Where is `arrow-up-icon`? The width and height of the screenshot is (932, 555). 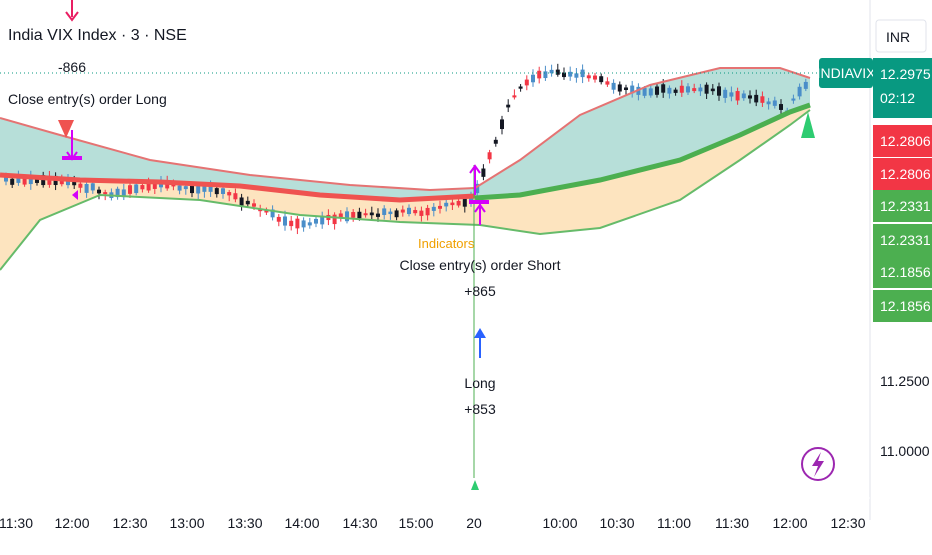
arrow-up-icon is located at coordinates (480, 343).